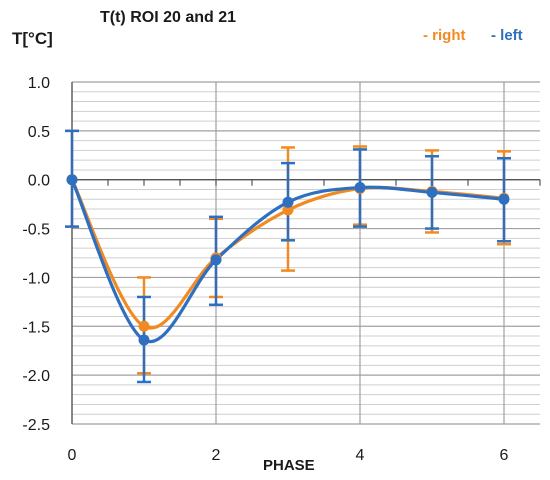 The width and height of the screenshot is (550, 480). Describe the element at coordinates (72, 455) in the screenshot. I see `x-tick-label: 0` at that location.